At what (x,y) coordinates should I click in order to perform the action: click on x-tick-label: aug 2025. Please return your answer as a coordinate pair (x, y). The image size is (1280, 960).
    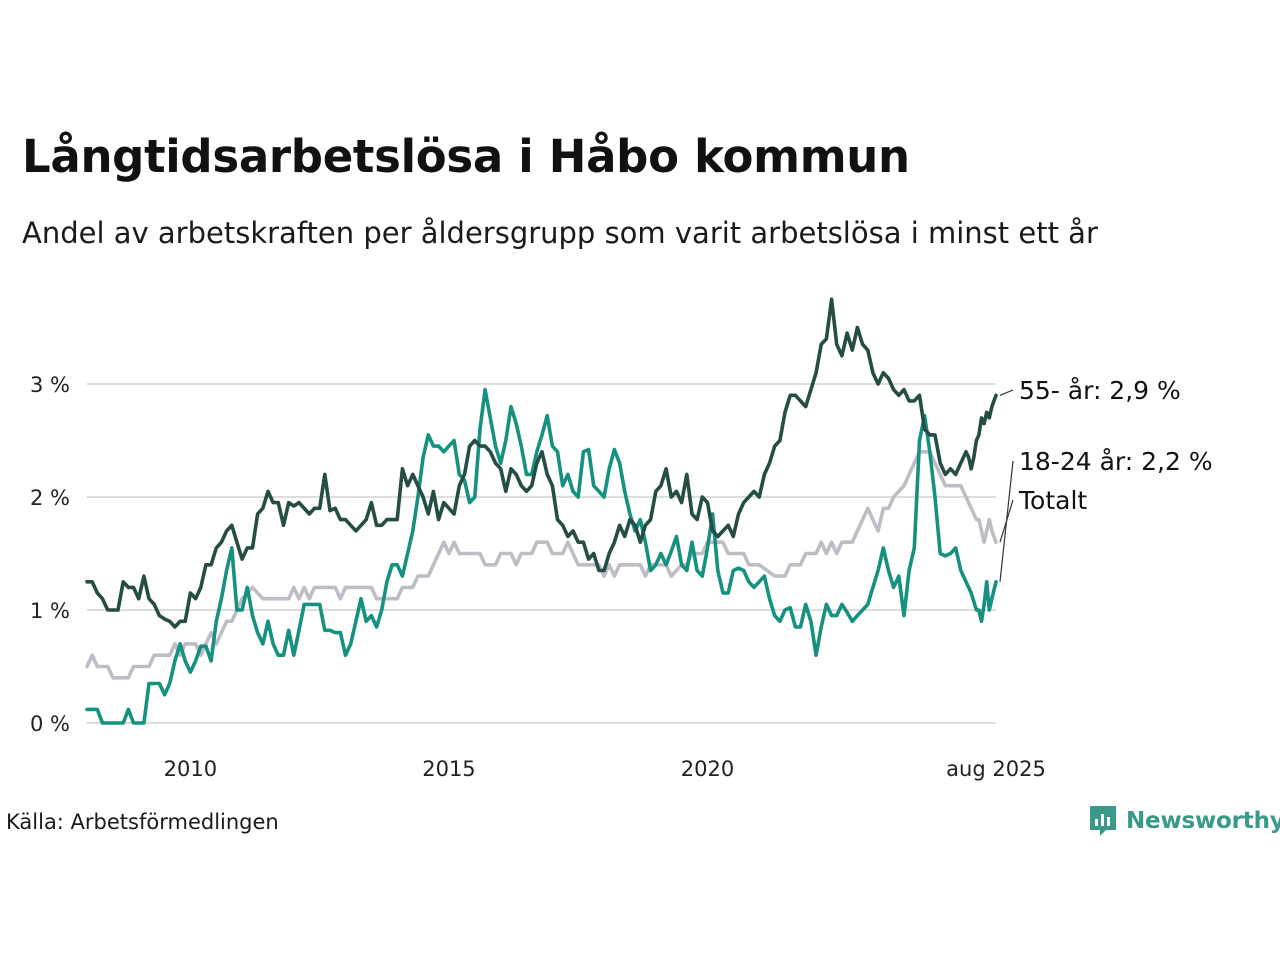
    Looking at the image, I should click on (996, 769).